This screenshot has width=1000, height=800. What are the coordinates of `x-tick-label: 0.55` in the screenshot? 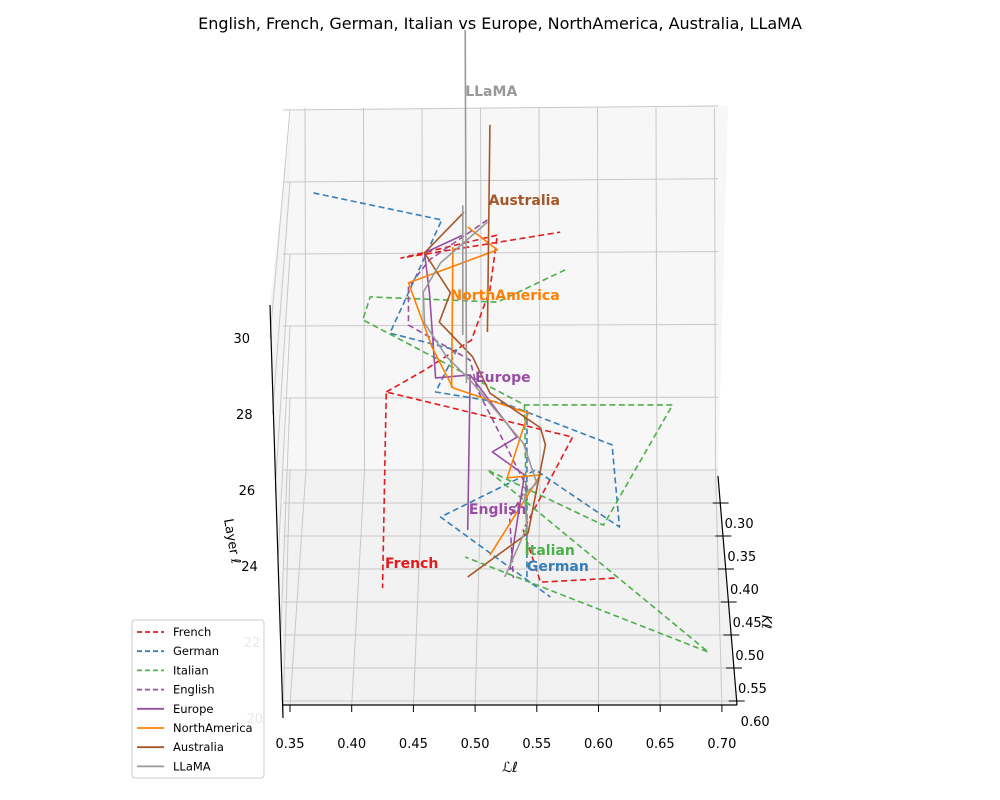 It's located at (536, 744).